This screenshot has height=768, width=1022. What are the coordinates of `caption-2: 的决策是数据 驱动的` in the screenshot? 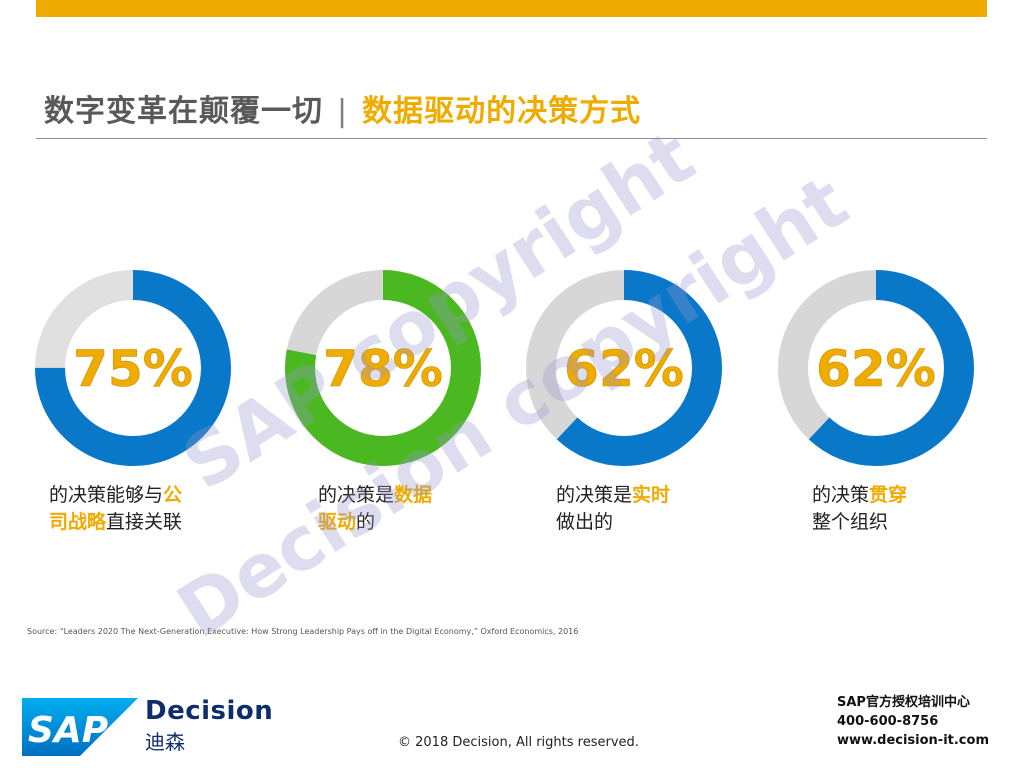 It's located at (375, 509).